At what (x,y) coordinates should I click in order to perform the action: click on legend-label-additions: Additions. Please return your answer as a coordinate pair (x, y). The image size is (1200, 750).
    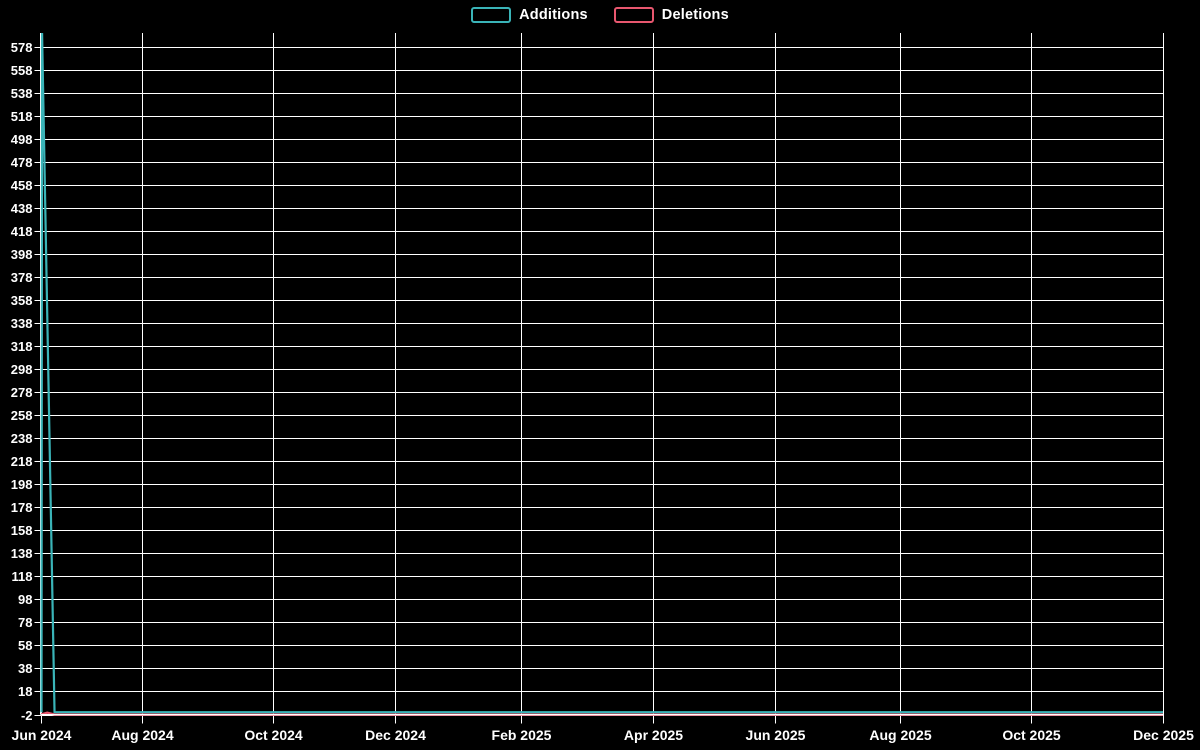
    Looking at the image, I should click on (553, 15).